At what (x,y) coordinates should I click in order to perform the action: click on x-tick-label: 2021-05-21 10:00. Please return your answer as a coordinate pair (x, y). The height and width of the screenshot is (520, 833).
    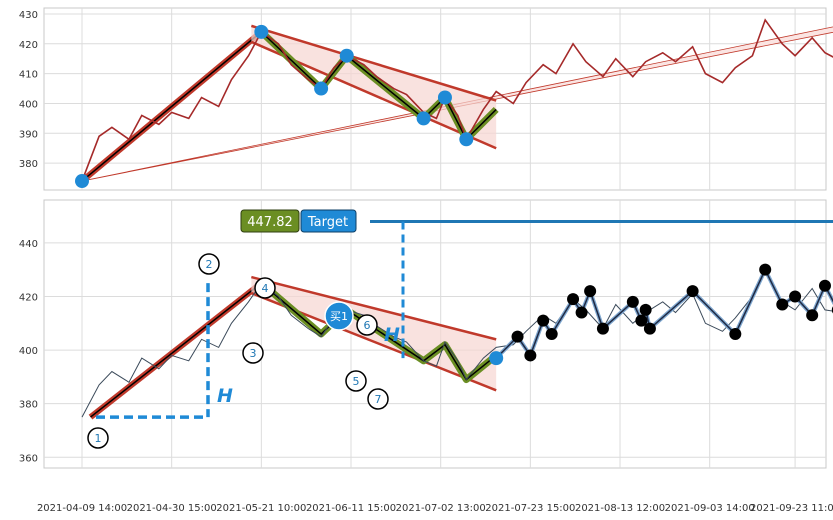
    Looking at the image, I should click on (261, 508).